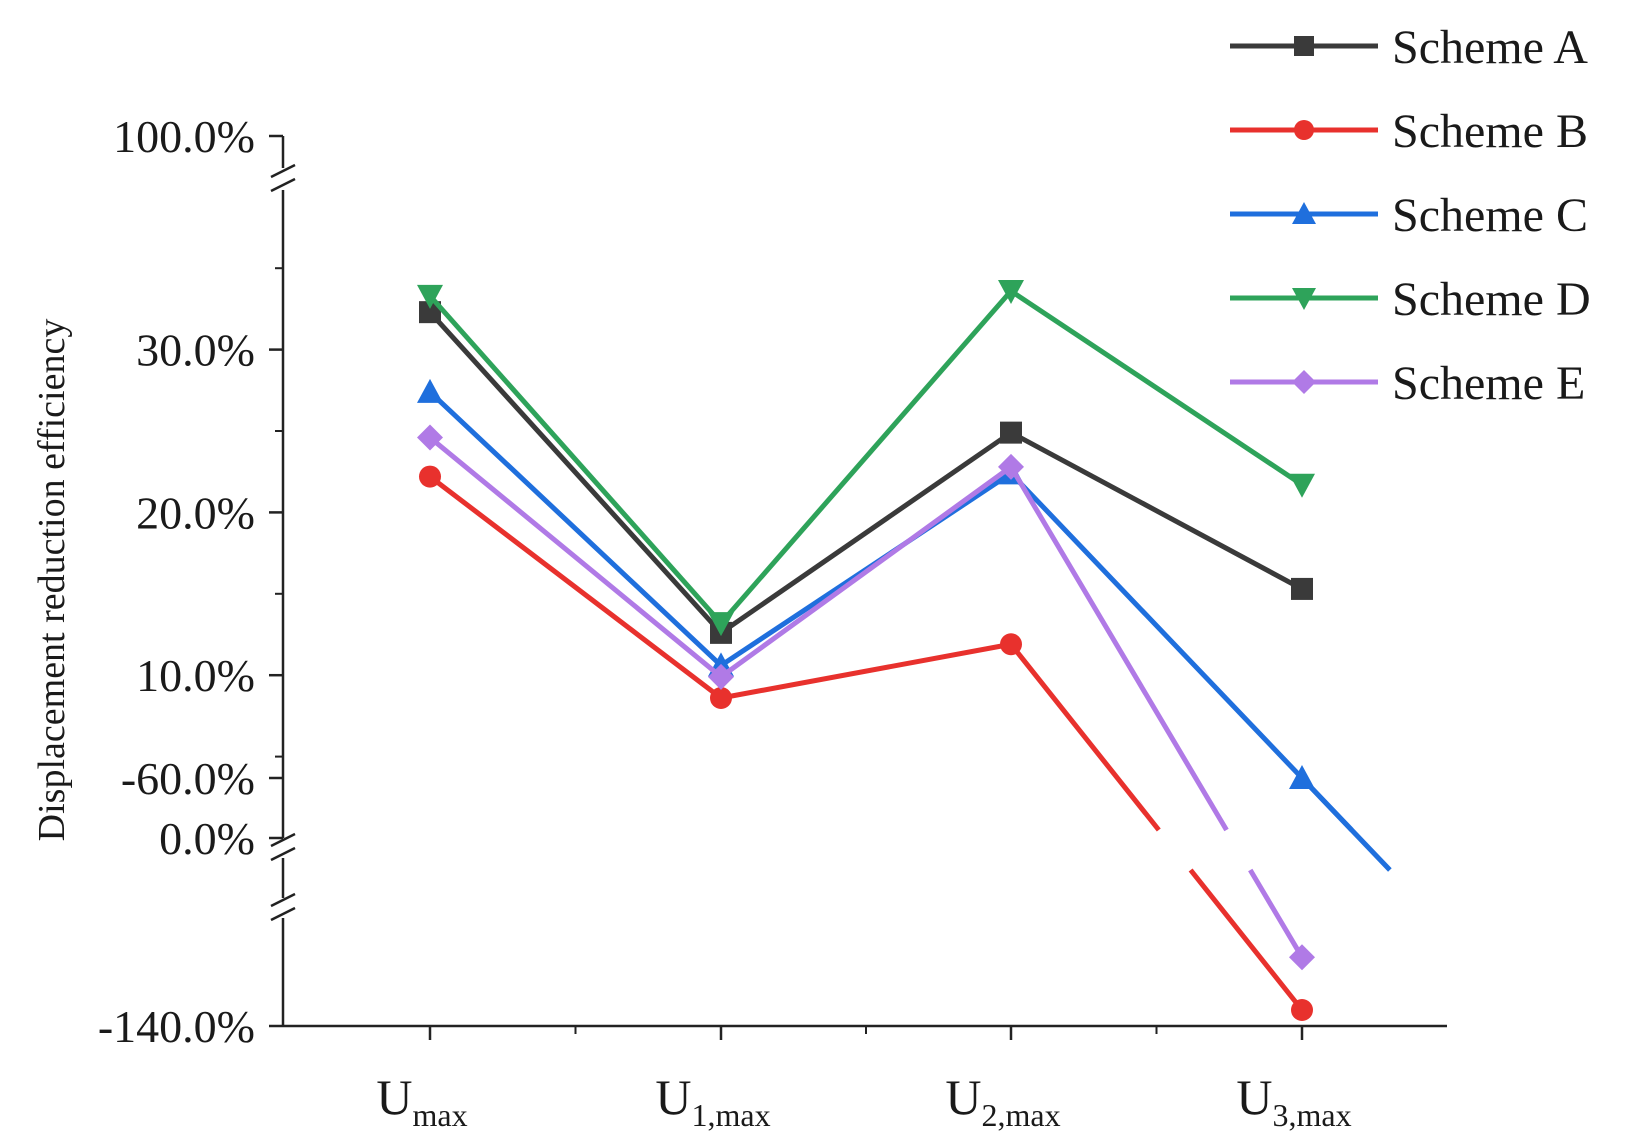  What do you see at coordinates (1491, 299) in the screenshot?
I see `legend-label: Scheme D` at bounding box center [1491, 299].